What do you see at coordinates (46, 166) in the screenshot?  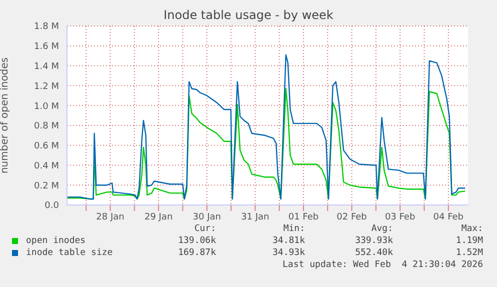 I see `y-tick-label: 0.4 M` at bounding box center [46, 166].